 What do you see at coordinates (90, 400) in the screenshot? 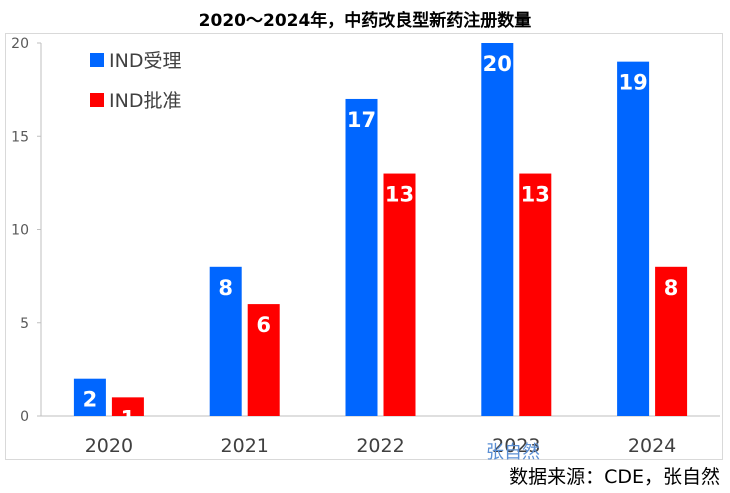
I see `bar-value-label: 2` at bounding box center [90, 400].